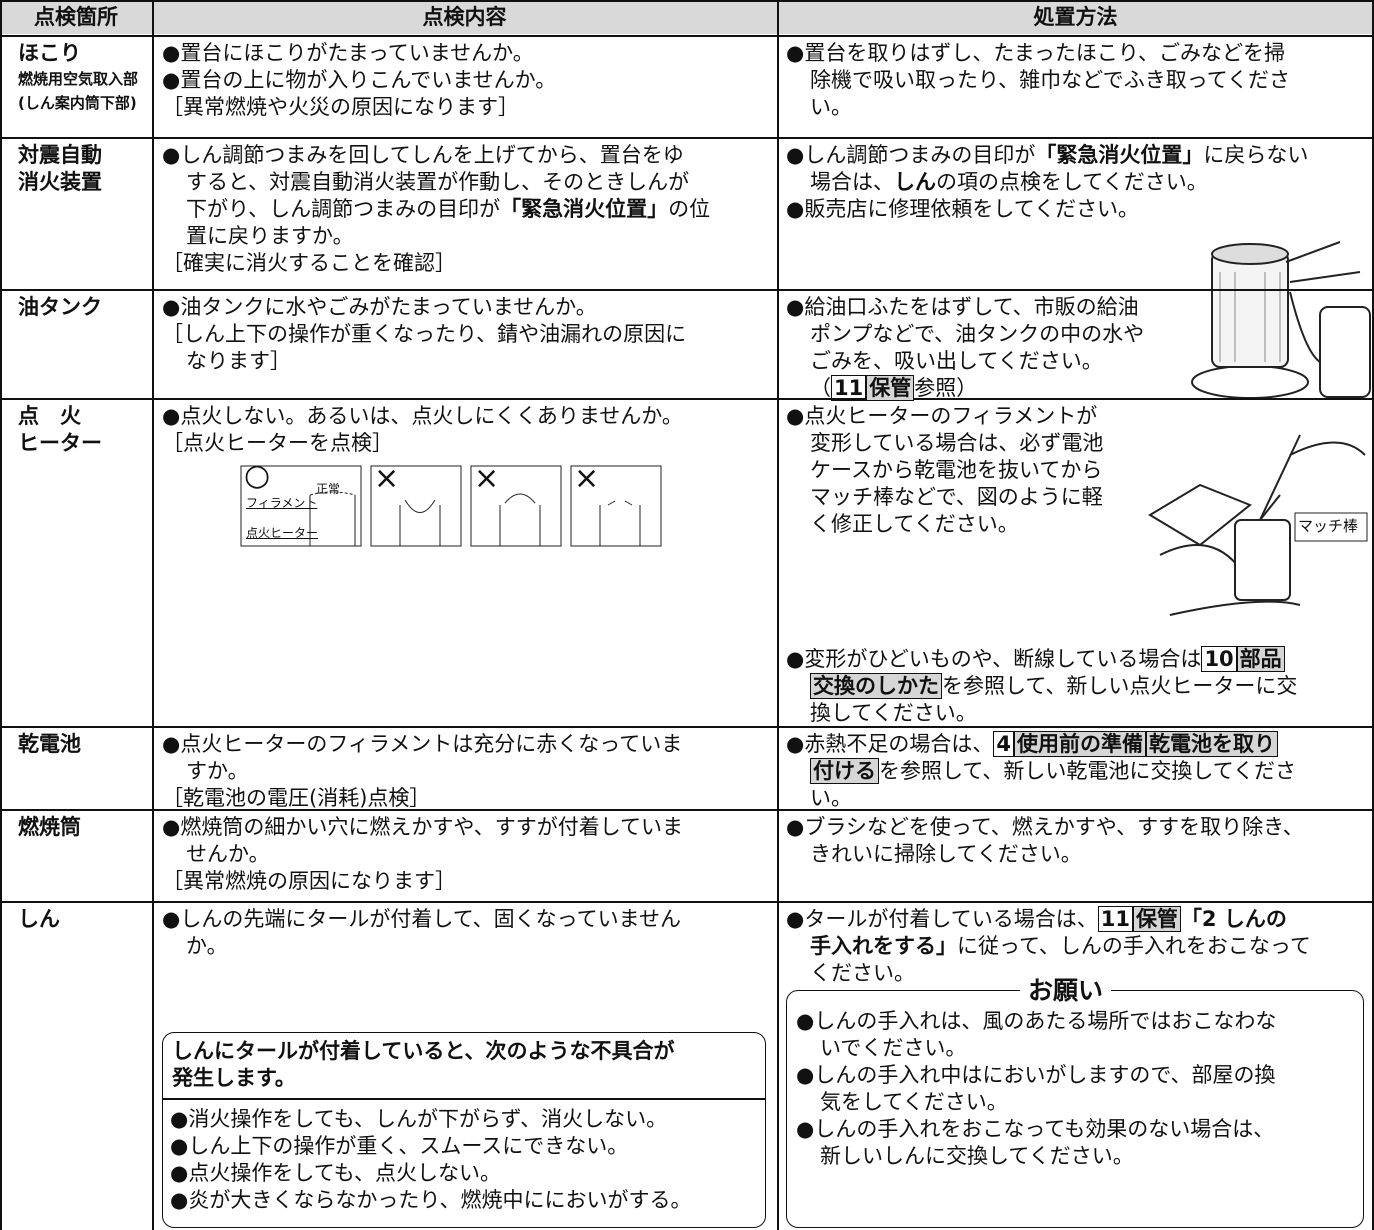  Describe the element at coordinates (336, 1173) in the screenshot. I see `text-line: ●点火操作をしても、点火しない。` at that location.